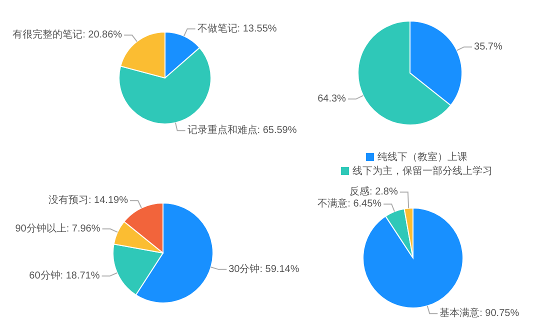 Image resolution: width=533 pixels, height=331 pixels. What do you see at coordinates (413, 258) in the screenshot?
I see `pie-slice` at bounding box center [413, 258].